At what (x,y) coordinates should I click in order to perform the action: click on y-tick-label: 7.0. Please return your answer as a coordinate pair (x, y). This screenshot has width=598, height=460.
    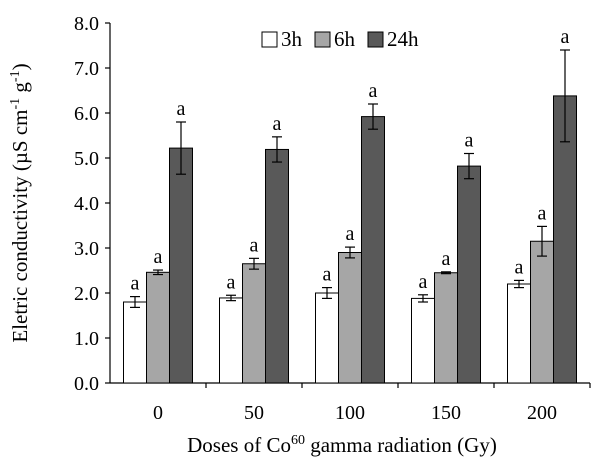
    Looking at the image, I should click on (86, 69).